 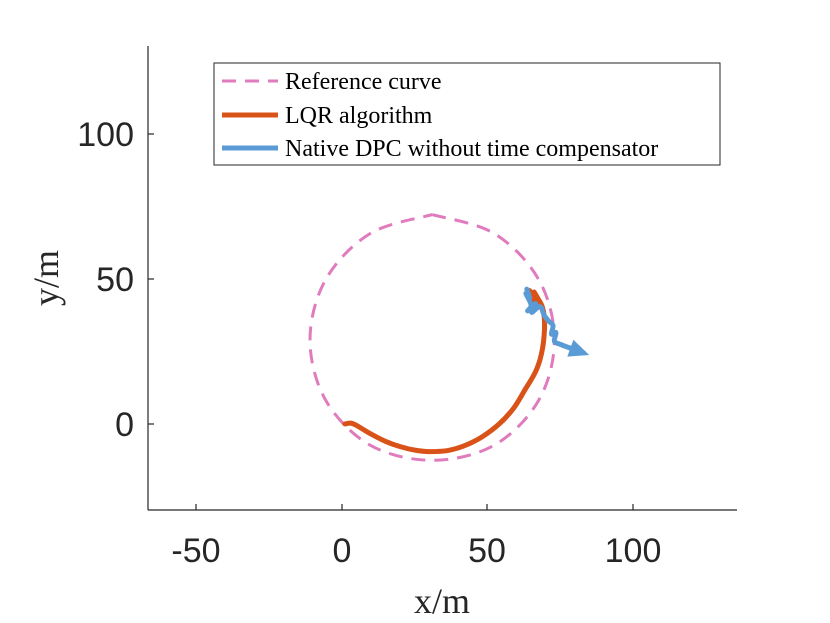 I want to click on y-ticks: 0 50 100, so click(x=115, y=280).